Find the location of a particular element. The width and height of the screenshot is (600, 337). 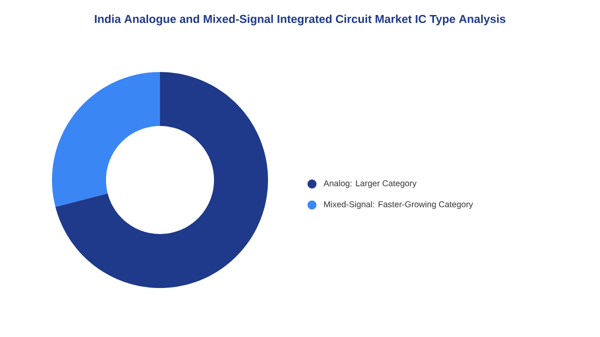

legend-label: Analog: Larger Category is located at coordinates (370, 184).